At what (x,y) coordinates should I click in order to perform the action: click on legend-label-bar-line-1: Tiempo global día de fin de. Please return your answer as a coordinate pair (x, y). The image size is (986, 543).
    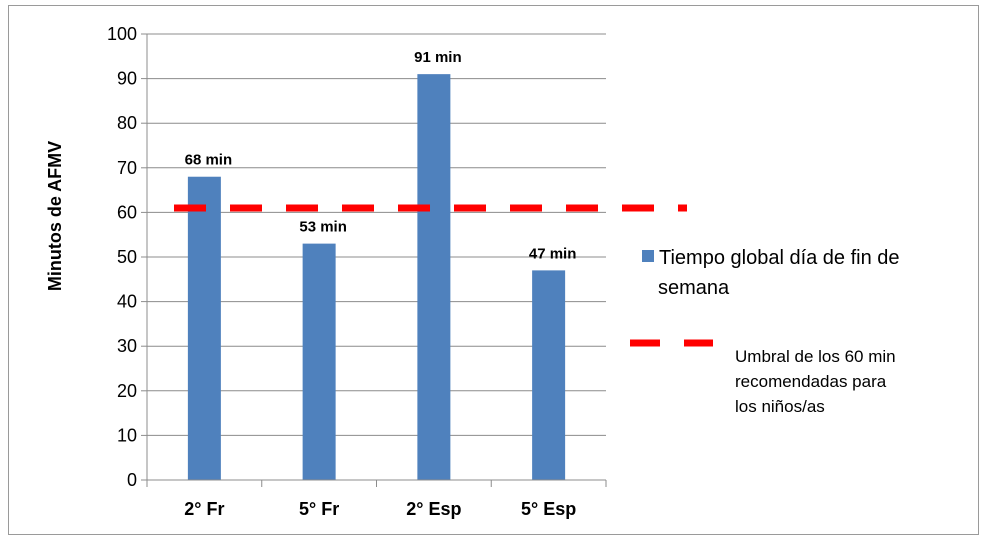
    Looking at the image, I should click on (779, 258).